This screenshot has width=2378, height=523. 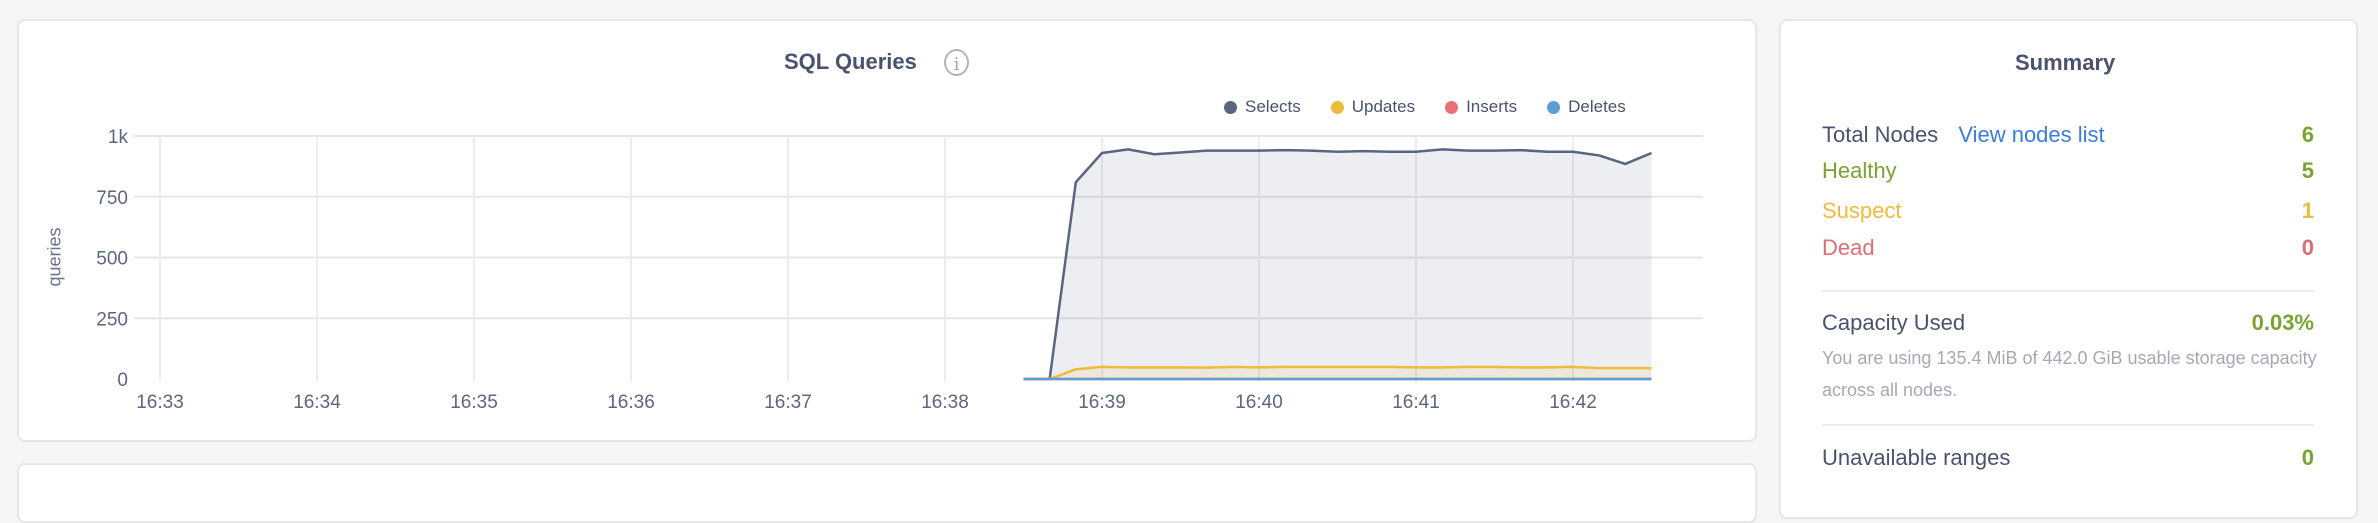 What do you see at coordinates (1916, 458) in the screenshot?
I see `unavailable-ranges-label: Unavailable ranges` at bounding box center [1916, 458].